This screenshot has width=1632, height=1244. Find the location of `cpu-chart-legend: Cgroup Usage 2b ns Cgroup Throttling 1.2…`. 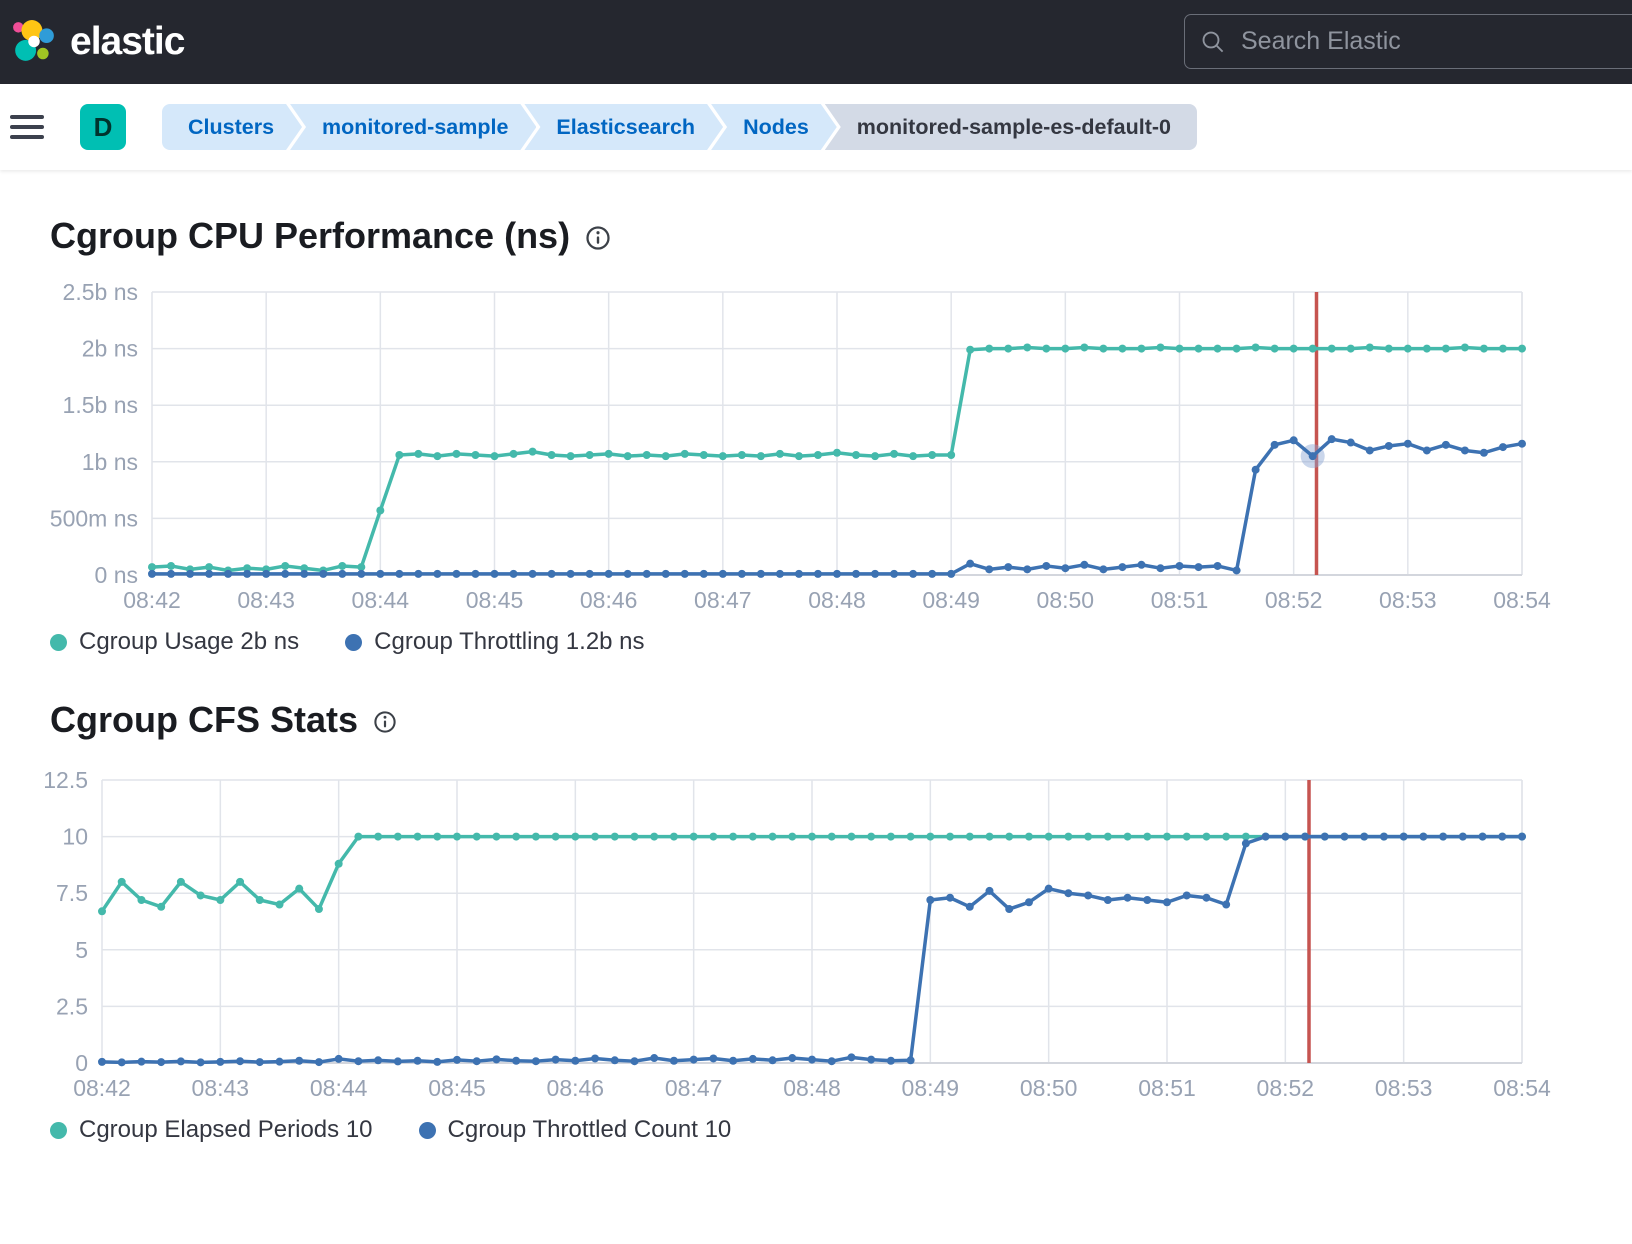

cpu-chart-legend: Cgroup Usage 2b ns Cgroup Throttling 1.2… is located at coordinates (841, 642).